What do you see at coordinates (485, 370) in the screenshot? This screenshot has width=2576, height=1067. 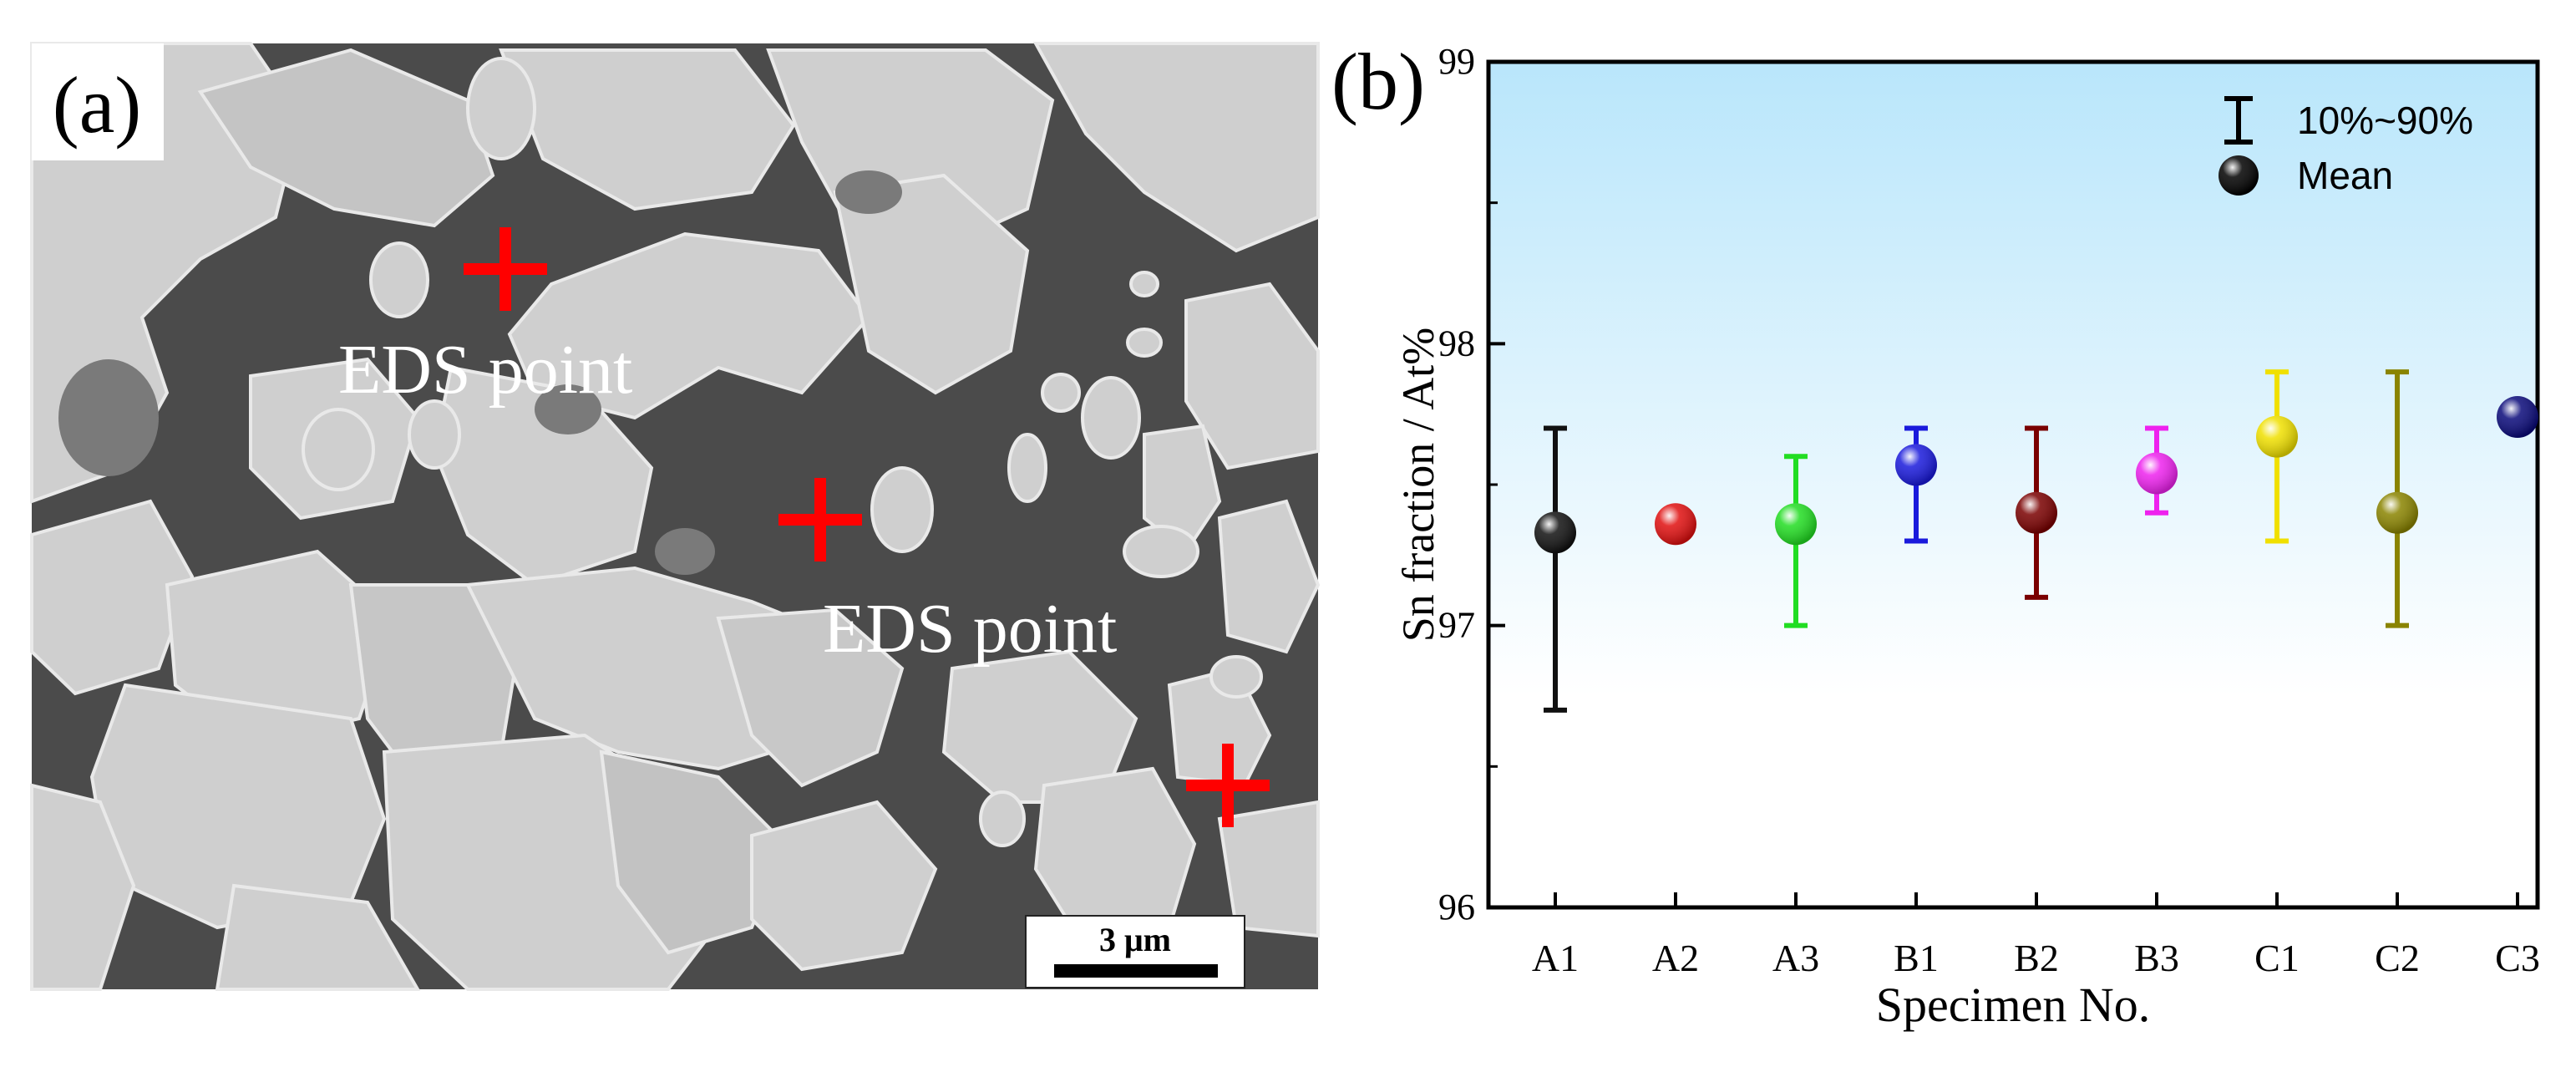 I see `eds-label-1: EDS point` at bounding box center [485, 370].